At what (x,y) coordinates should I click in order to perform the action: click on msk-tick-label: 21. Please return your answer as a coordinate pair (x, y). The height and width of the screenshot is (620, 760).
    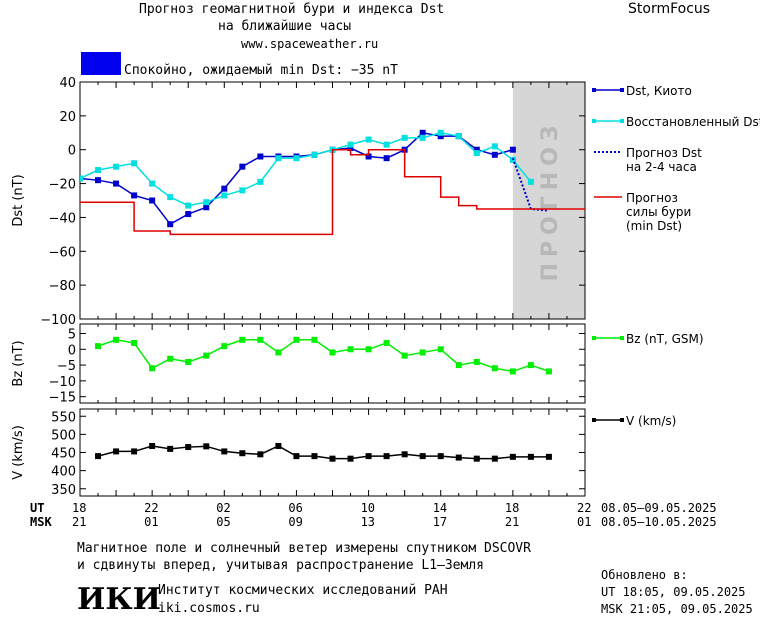
    Looking at the image, I should click on (79, 522).